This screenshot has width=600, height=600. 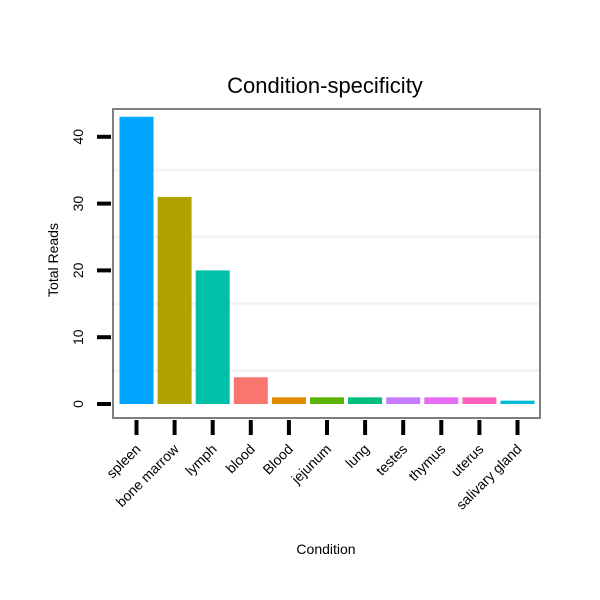 What do you see at coordinates (240, 459) in the screenshot?
I see `x-tick-label: blood` at bounding box center [240, 459].